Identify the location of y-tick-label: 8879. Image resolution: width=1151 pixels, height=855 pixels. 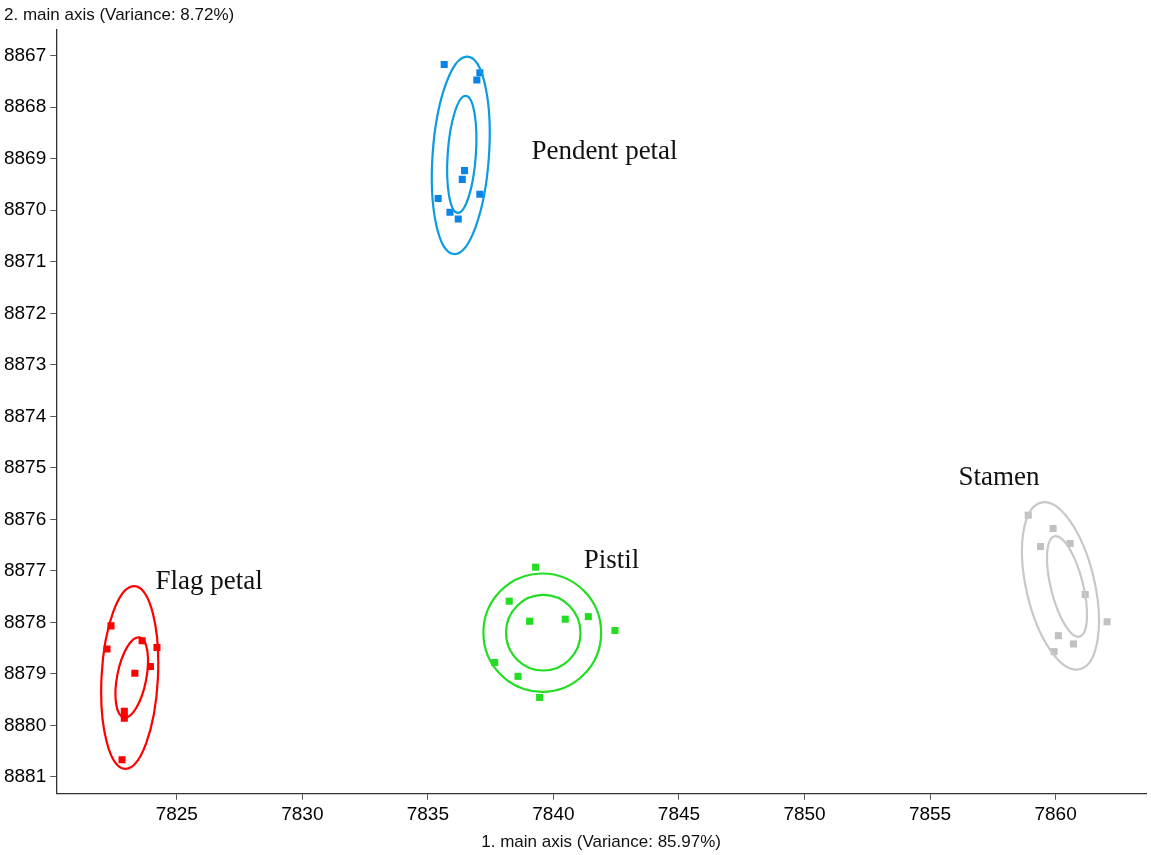
(25, 673).